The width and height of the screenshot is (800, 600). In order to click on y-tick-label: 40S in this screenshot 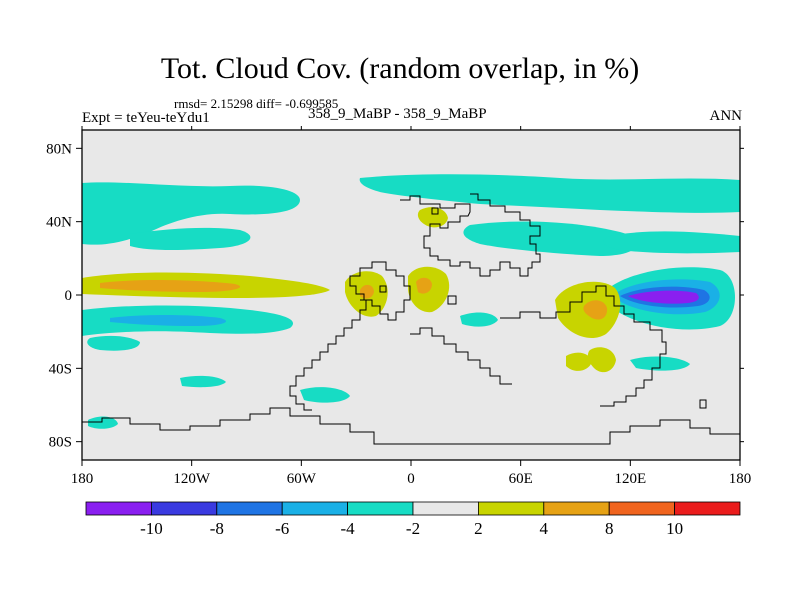, I will do `click(60, 369)`.